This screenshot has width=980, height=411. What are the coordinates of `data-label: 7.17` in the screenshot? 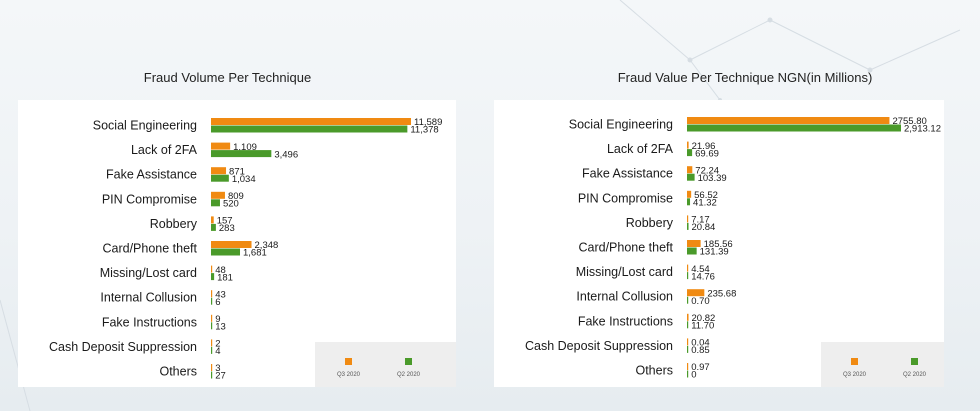 It's located at (700, 220).